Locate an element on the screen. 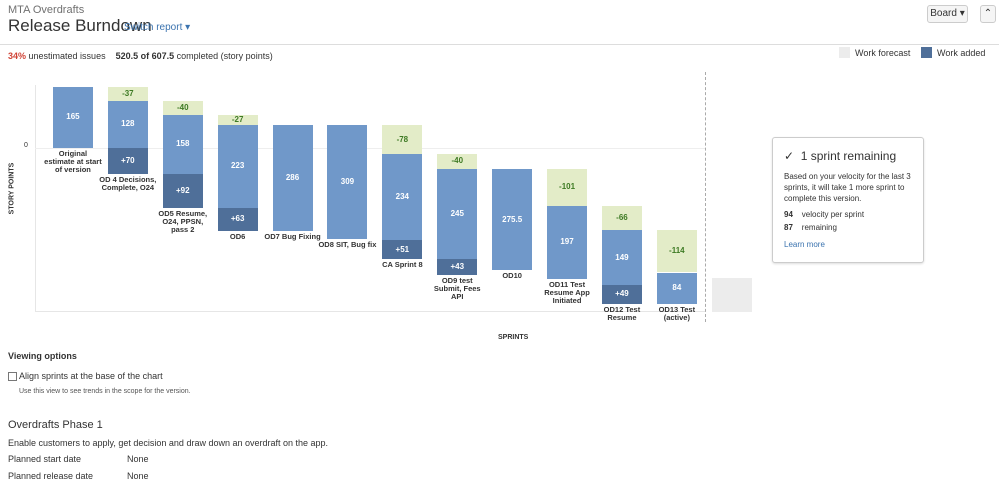 This screenshot has width=999, height=493. forecast-block is located at coordinates (731, 295).